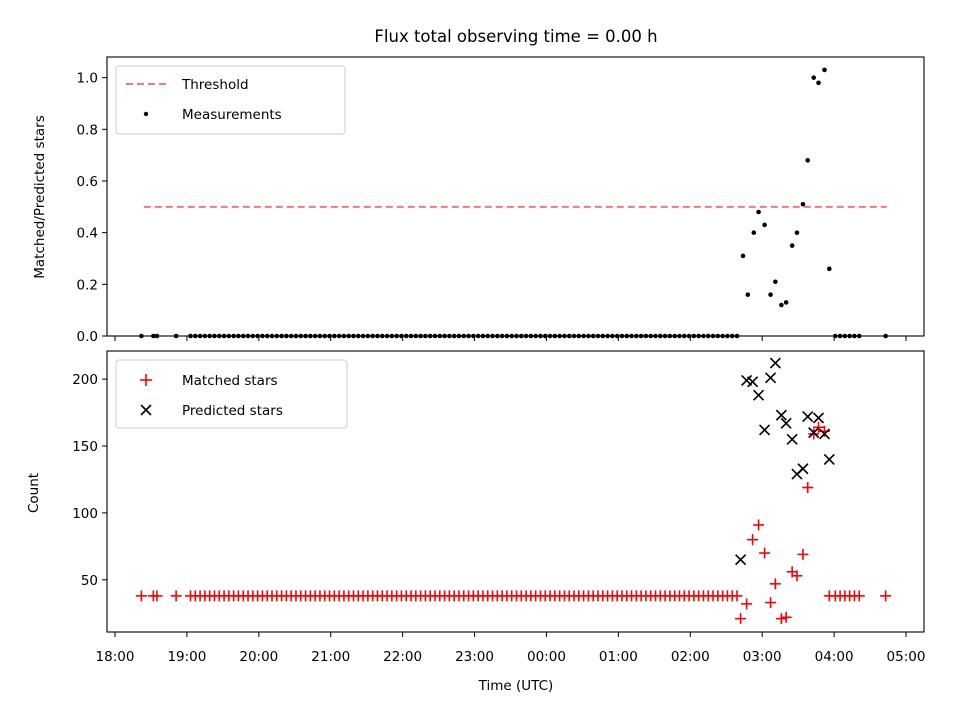  What do you see at coordinates (87, 285) in the screenshot?
I see `top-y-tick-label: 0.2` at bounding box center [87, 285].